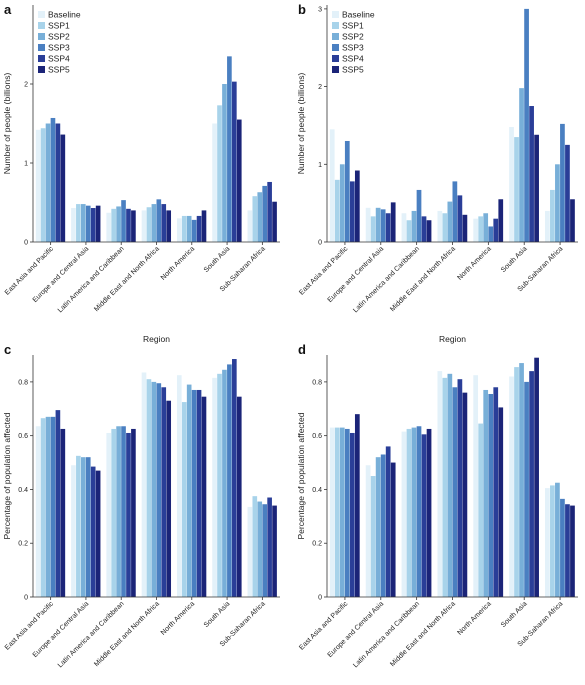 The height and width of the screenshot is (685, 585). I want to click on legend-label: SSP3, so click(59, 48).